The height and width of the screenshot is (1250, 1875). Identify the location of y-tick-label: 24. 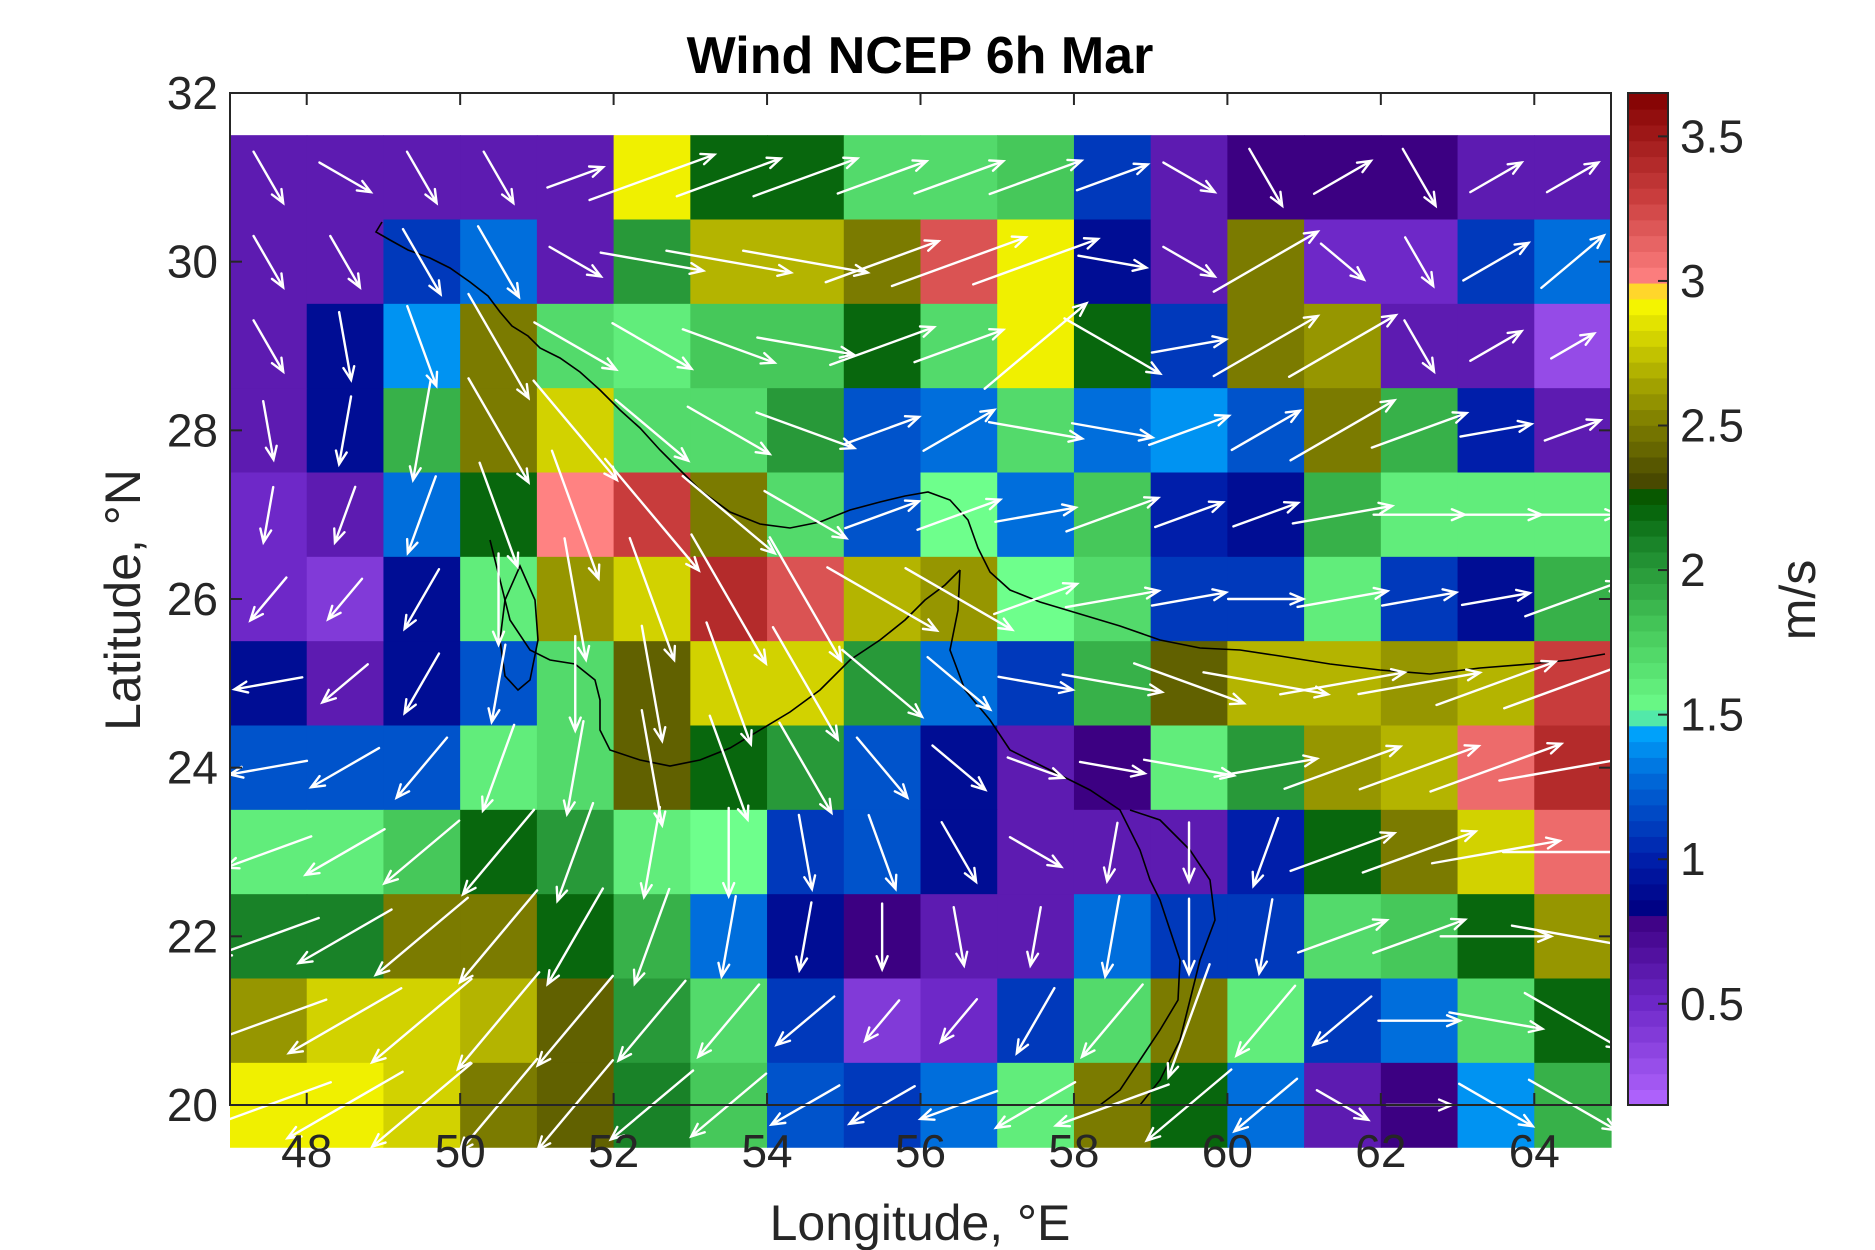
(192, 768).